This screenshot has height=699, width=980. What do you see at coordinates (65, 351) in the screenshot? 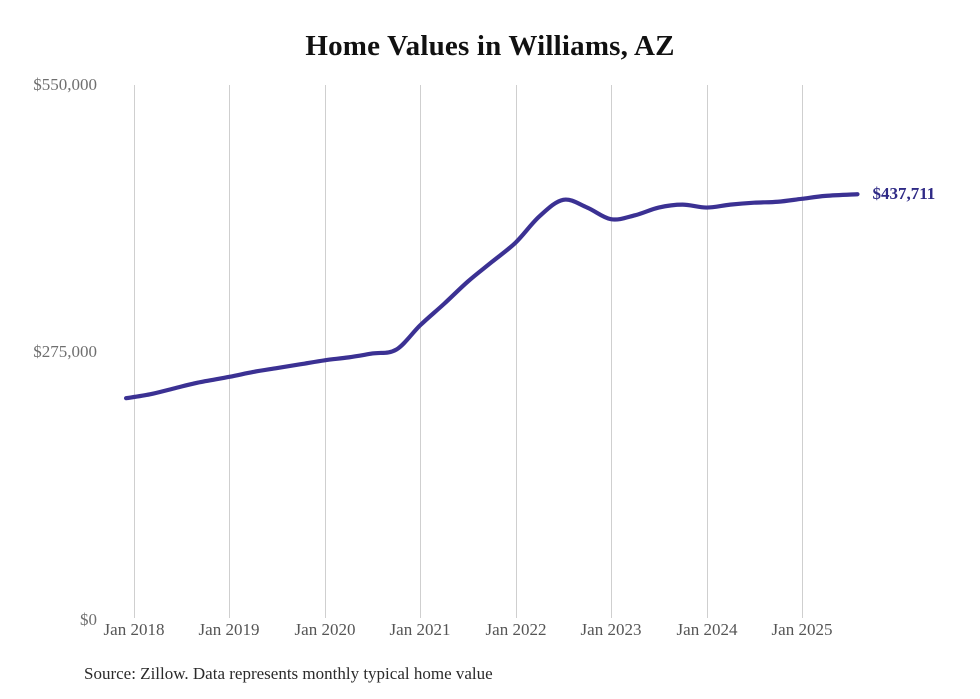
I see `y-axis-tick-275000: $275,000` at bounding box center [65, 351].